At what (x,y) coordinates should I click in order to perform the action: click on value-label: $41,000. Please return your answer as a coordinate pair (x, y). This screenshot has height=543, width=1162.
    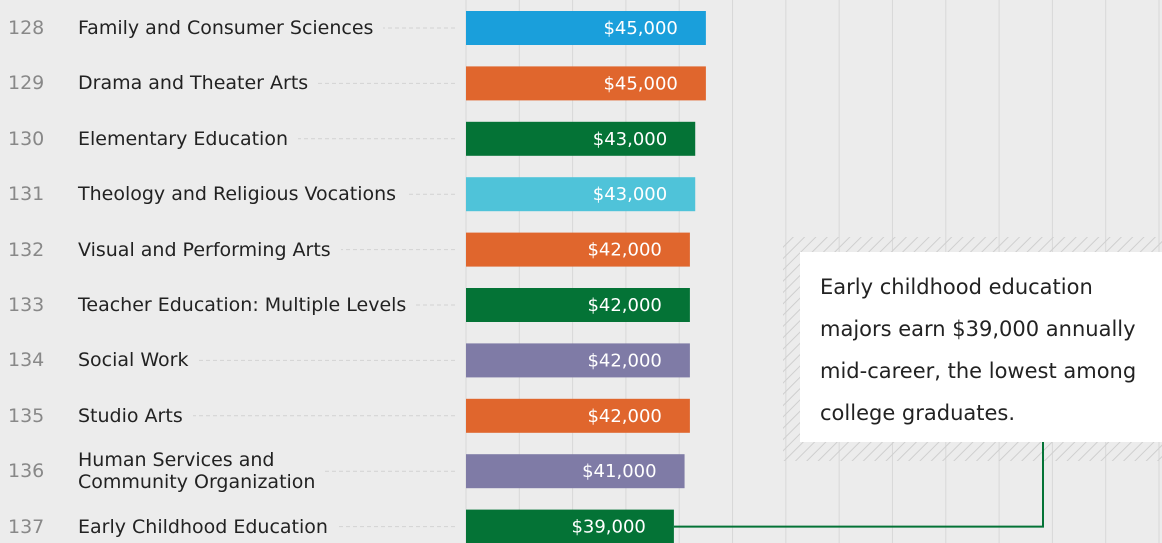
    Looking at the image, I should click on (619, 471).